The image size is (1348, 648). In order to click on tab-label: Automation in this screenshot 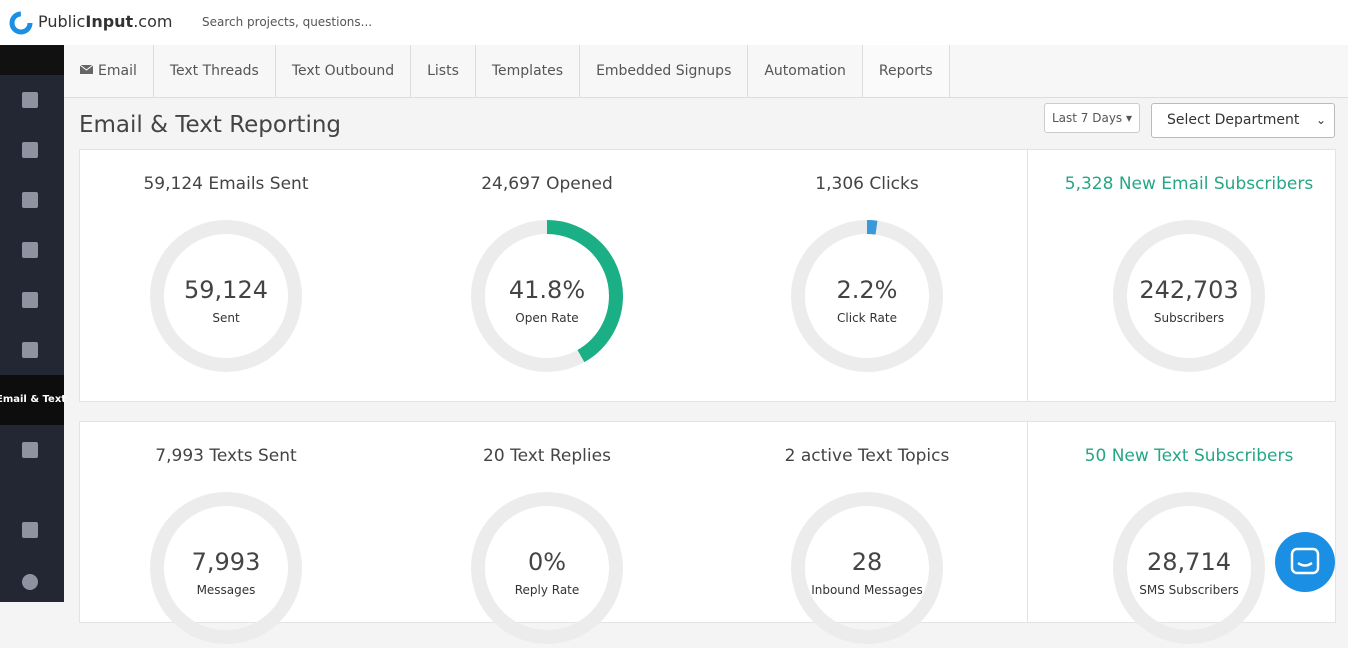, I will do `click(805, 71)`.